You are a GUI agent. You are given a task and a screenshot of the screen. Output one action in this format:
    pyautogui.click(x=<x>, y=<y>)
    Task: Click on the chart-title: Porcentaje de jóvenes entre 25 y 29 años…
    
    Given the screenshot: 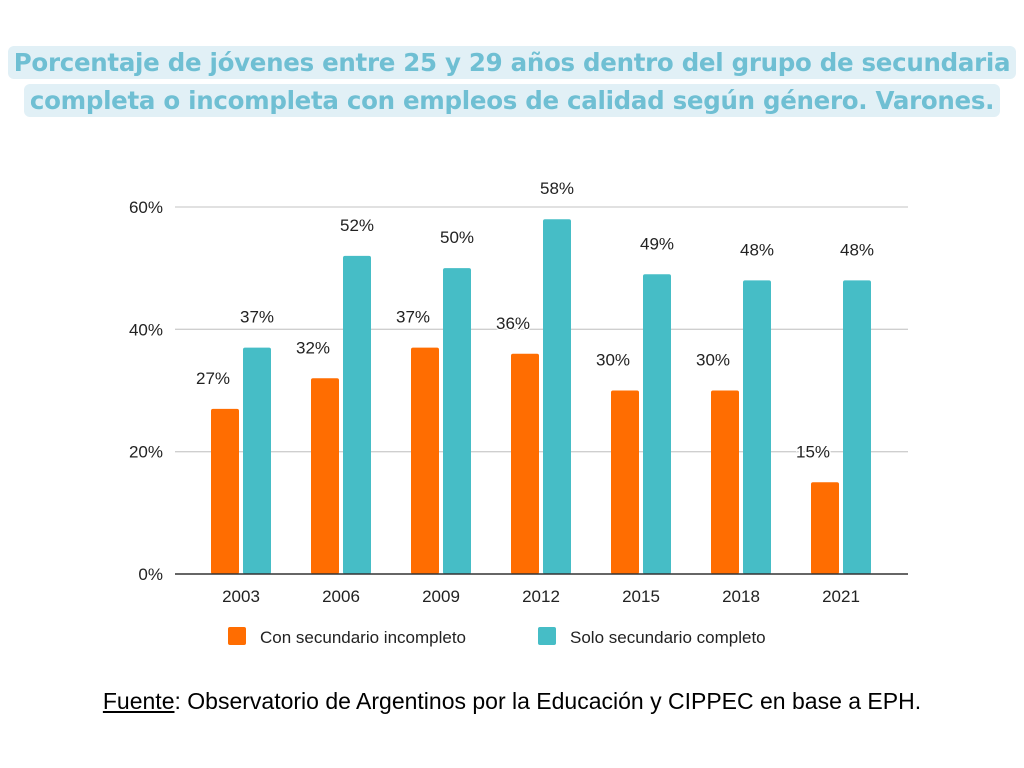 What is the action you would take?
    pyautogui.click(x=512, y=82)
    